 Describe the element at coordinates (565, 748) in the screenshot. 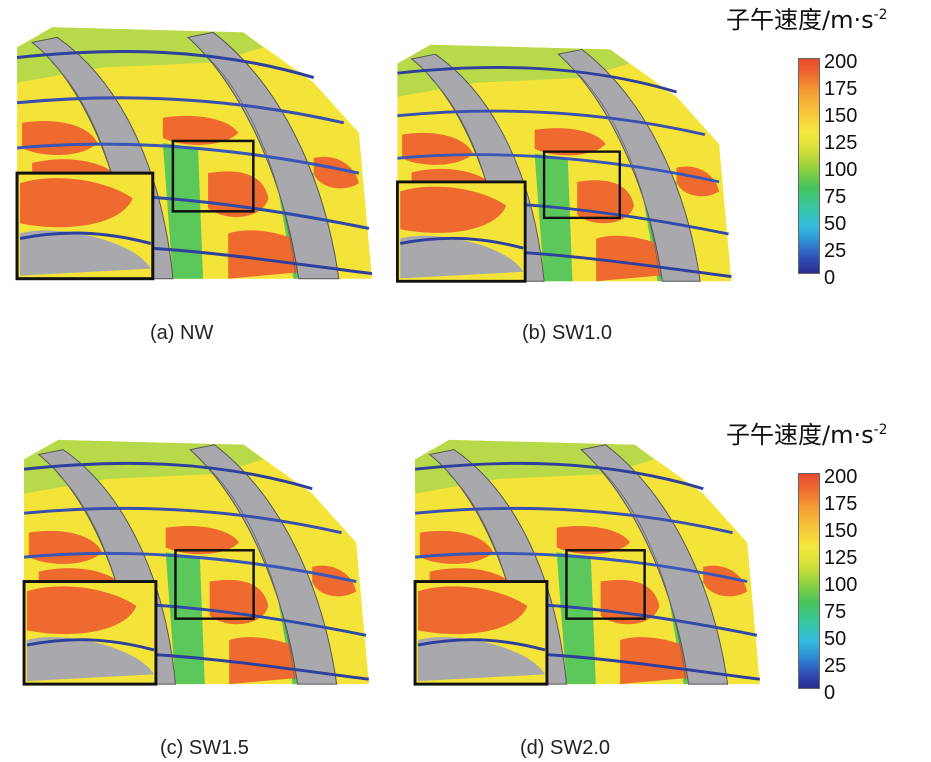

I see `caption-sw2-0: (d) SW2.0` at that location.